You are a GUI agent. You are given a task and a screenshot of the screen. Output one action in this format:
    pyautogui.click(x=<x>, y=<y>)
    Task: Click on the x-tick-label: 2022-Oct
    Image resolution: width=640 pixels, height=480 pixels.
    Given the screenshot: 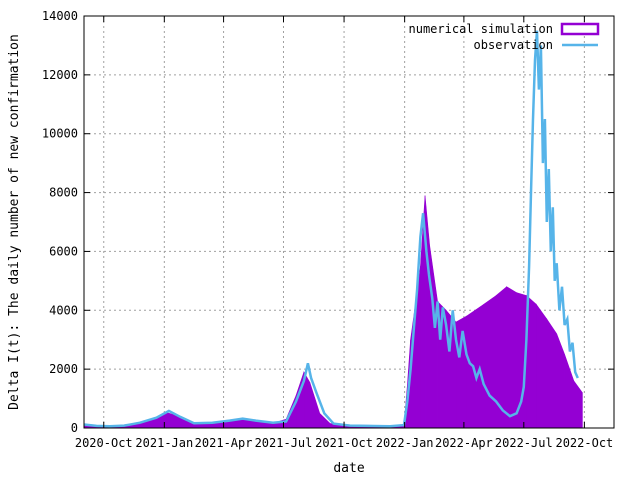 What is the action you would take?
    pyautogui.click(x=584, y=443)
    